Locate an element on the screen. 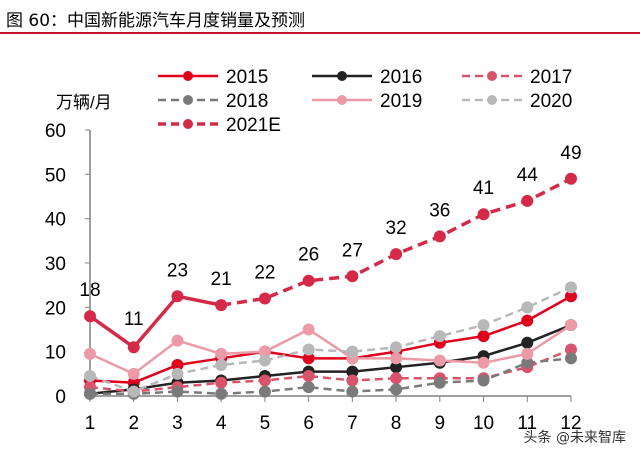 This screenshot has width=640, height=457. y-tick-label: 0 is located at coordinates (60, 397).